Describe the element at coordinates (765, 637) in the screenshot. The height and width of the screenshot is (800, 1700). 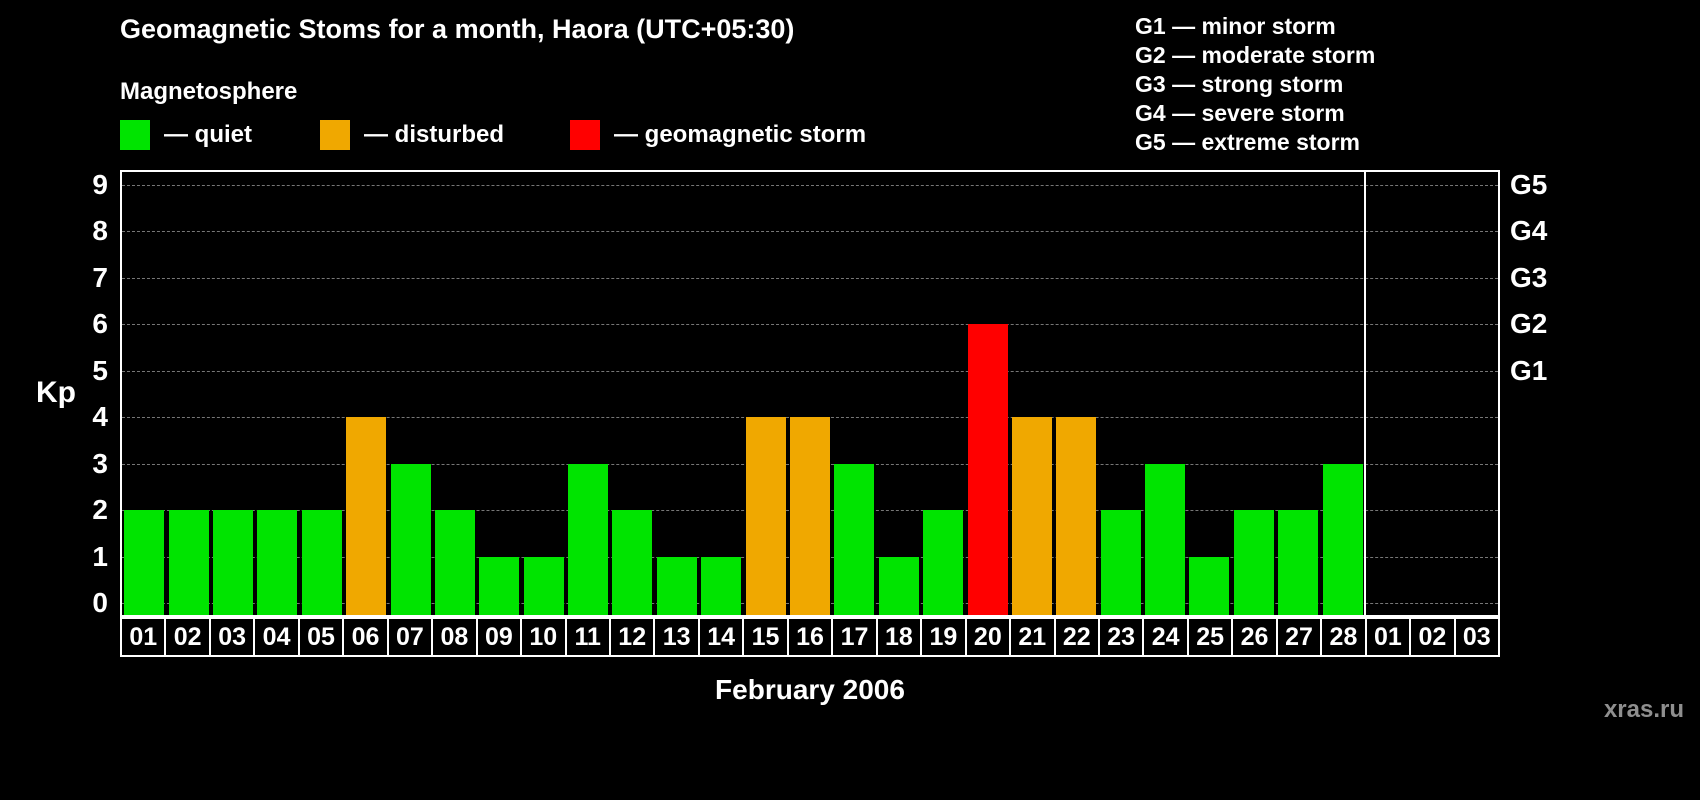
I see `day-cell: 15` at that location.